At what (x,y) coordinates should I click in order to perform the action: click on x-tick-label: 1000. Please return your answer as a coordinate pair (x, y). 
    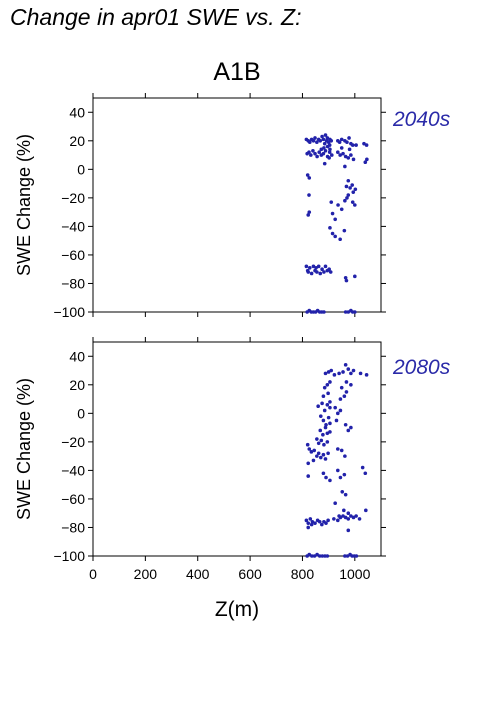
    Looking at the image, I should click on (354, 574).